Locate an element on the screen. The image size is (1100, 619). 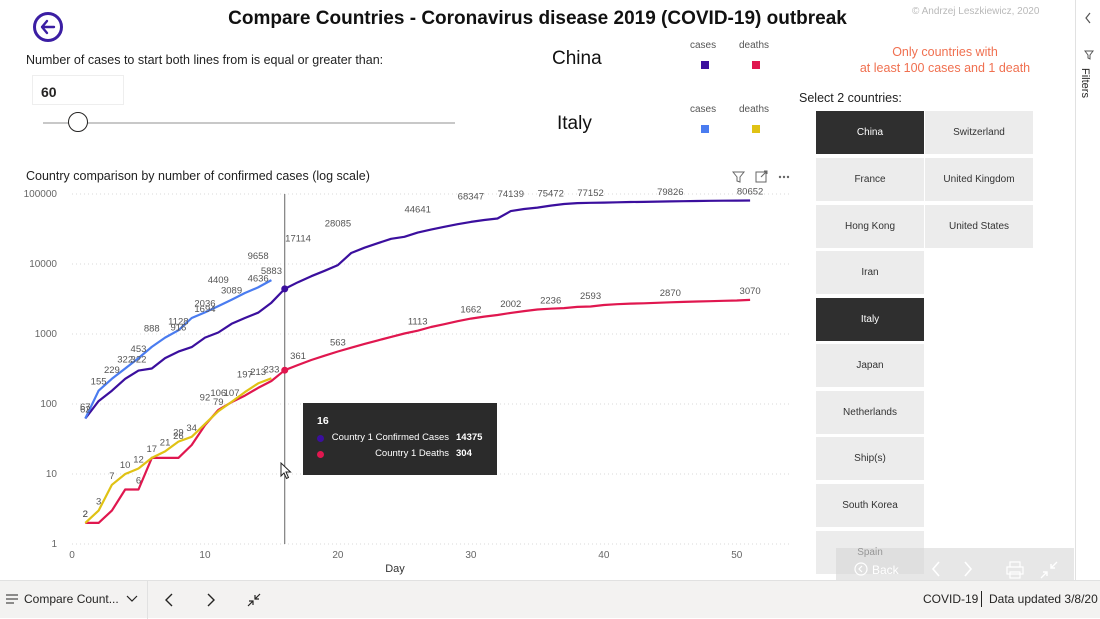
data-label: 10 is located at coordinates (125, 465).